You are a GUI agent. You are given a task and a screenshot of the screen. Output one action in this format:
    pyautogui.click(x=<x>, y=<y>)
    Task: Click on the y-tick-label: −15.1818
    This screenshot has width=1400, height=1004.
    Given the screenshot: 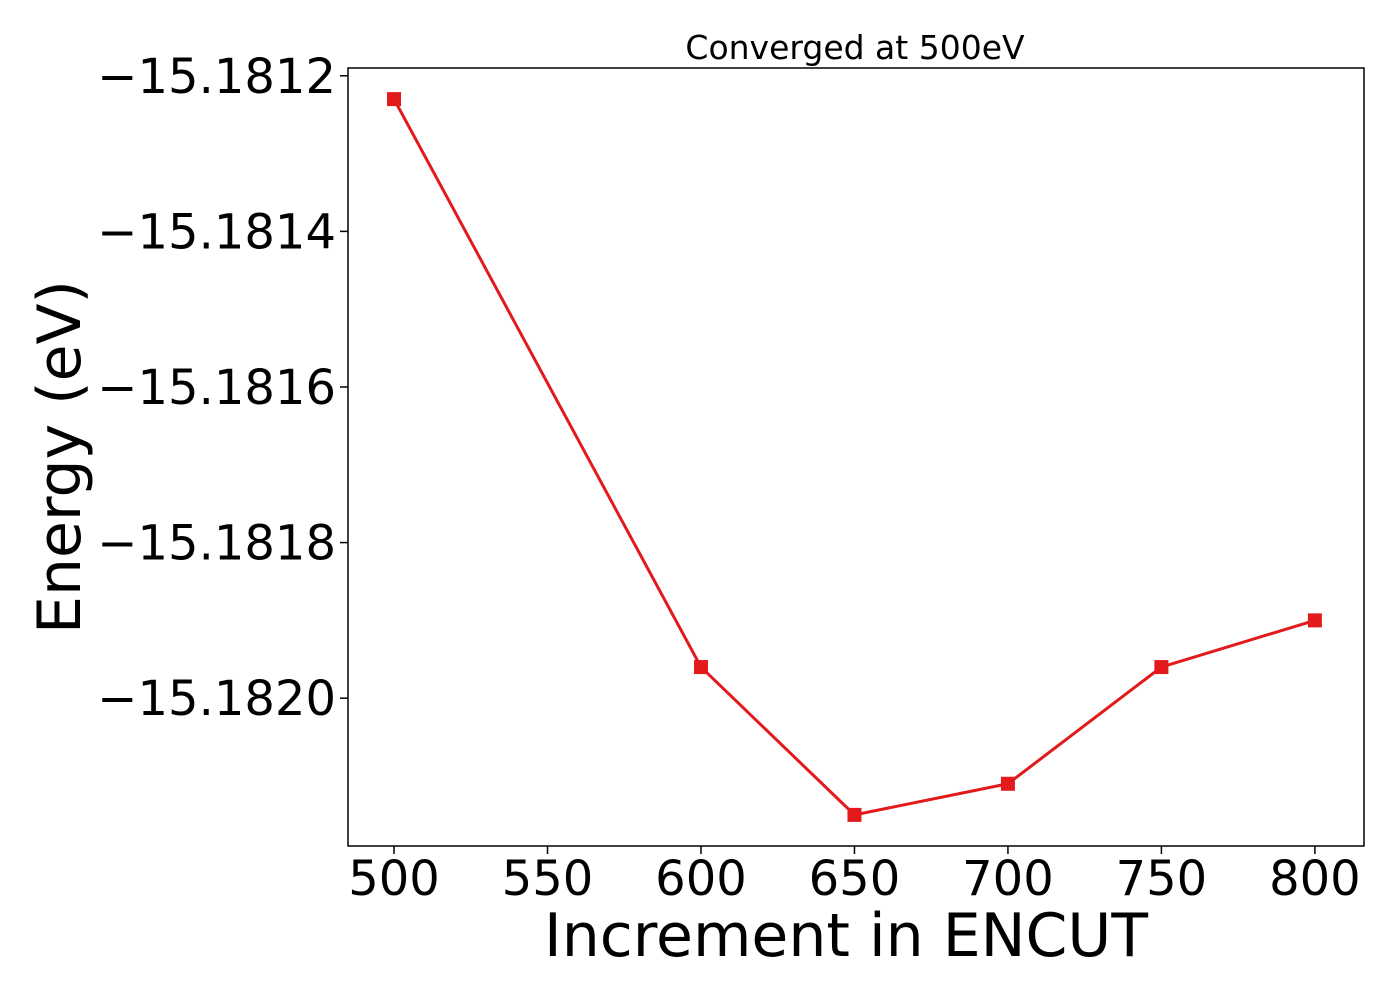 What is the action you would take?
    pyautogui.click(x=216, y=544)
    